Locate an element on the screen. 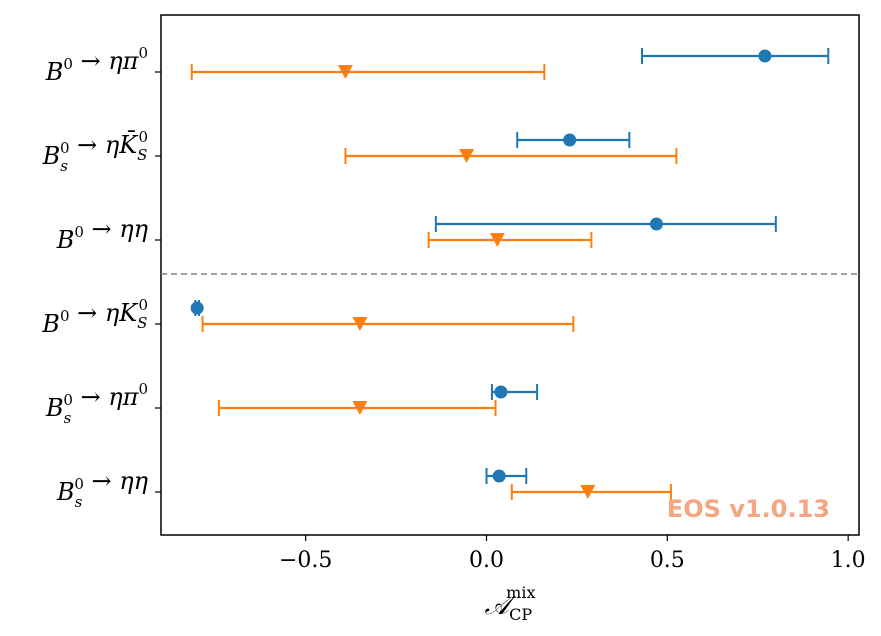 The image size is (881, 636). x-axis-label: 𝒜CPmix is located at coordinates (510, 603).